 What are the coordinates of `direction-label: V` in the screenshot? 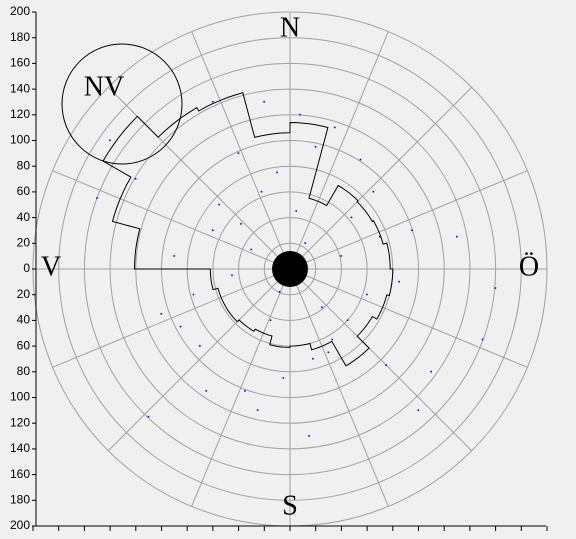 It's located at (51, 266).